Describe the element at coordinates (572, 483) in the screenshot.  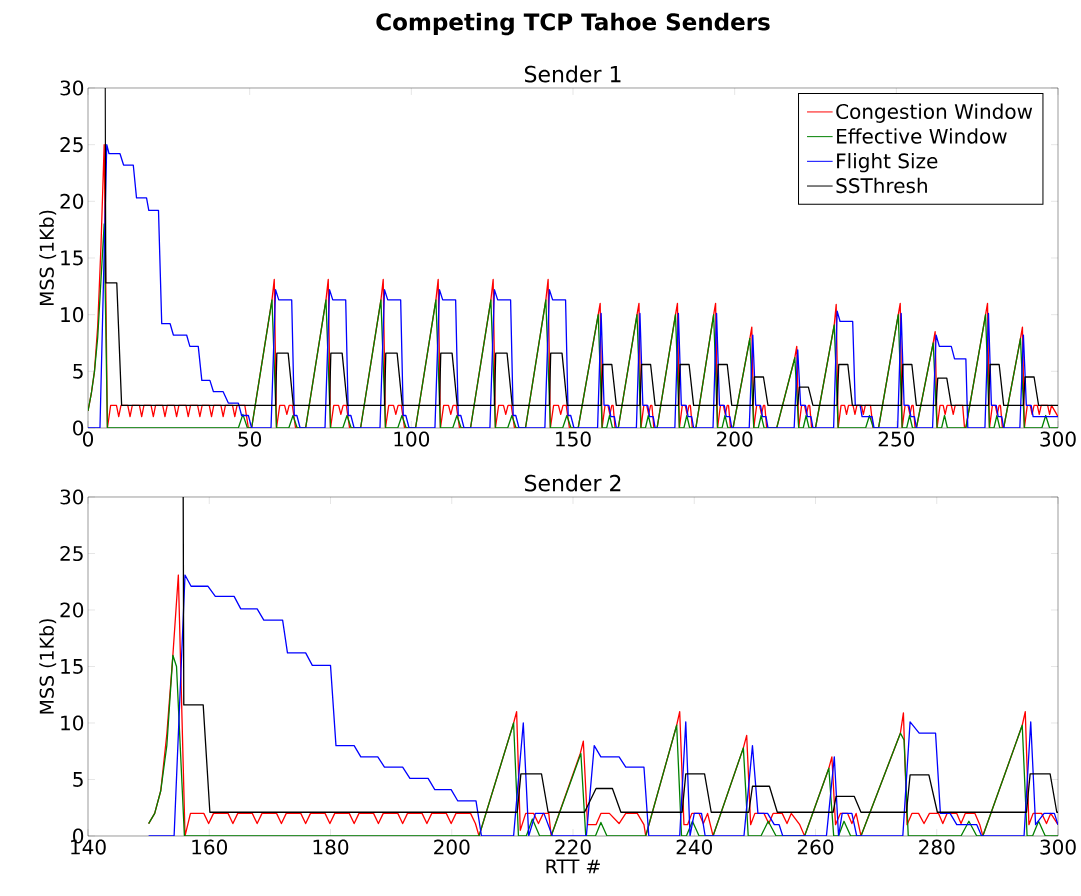
I see `chart-title: Sender 2` at that location.